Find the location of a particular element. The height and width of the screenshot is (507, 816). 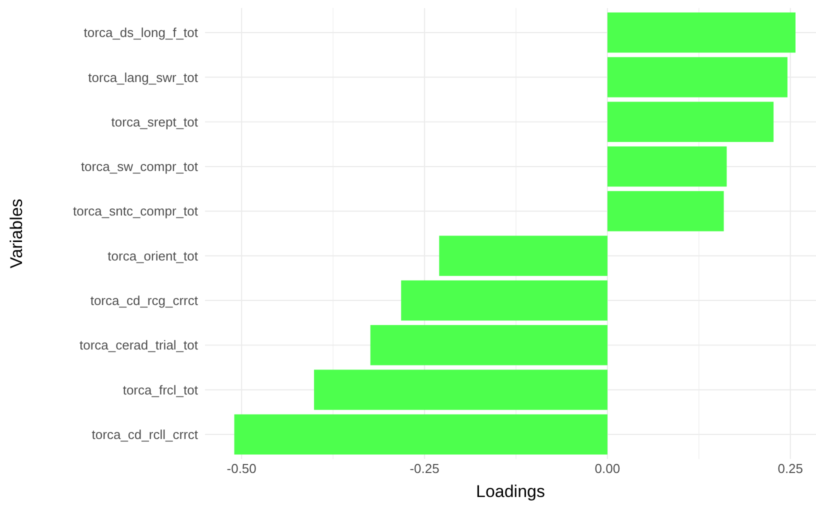

y-tick-label: torca_srept_tot is located at coordinates (154, 122).